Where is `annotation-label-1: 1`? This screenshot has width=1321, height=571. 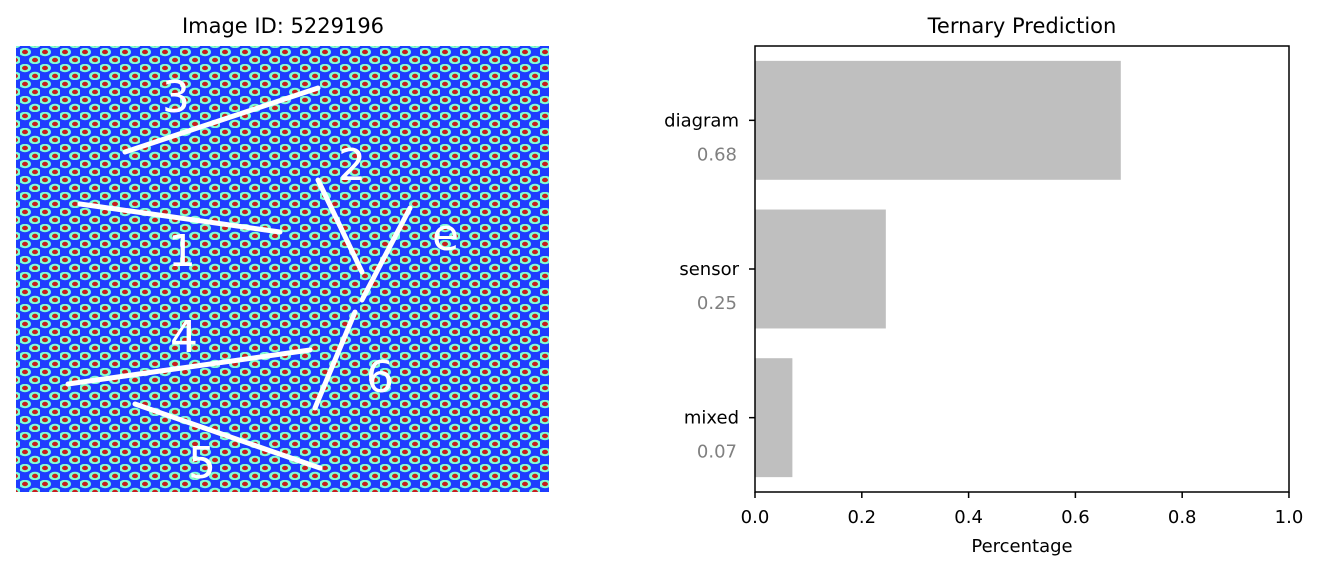
annotation-label-1: 1 is located at coordinates (182, 251).